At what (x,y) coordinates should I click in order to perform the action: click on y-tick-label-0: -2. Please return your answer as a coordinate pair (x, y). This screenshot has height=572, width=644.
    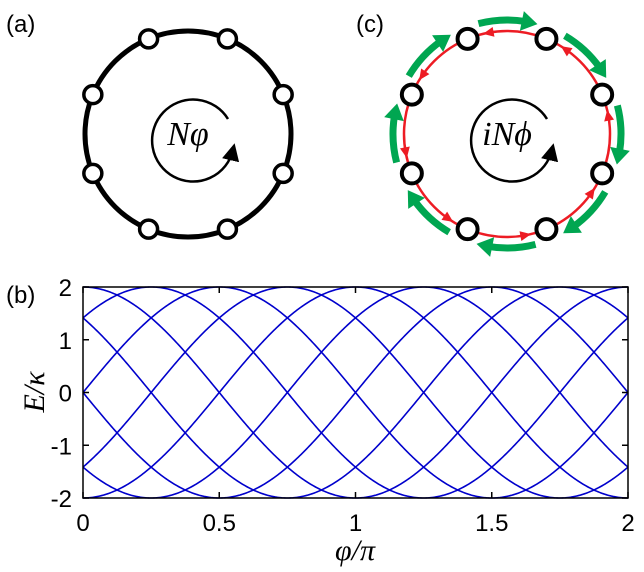
    Looking at the image, I should click on (61, 499).